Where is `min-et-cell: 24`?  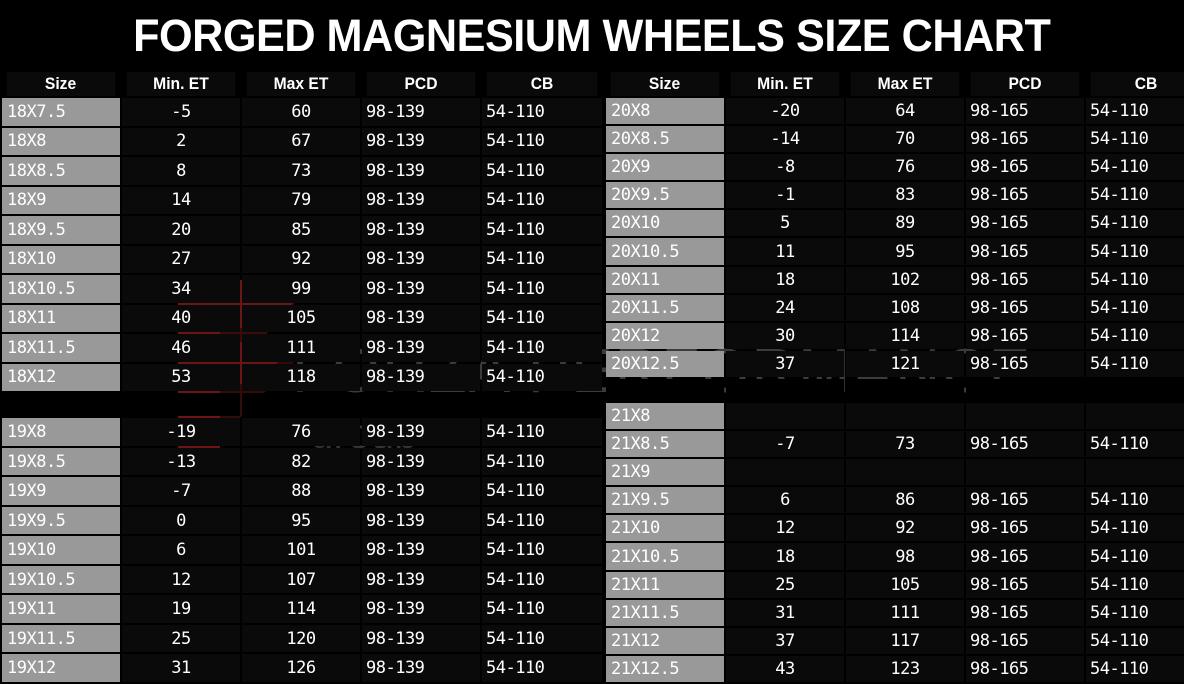
min-et-cell: 24 is located at coordinates (785, 307).